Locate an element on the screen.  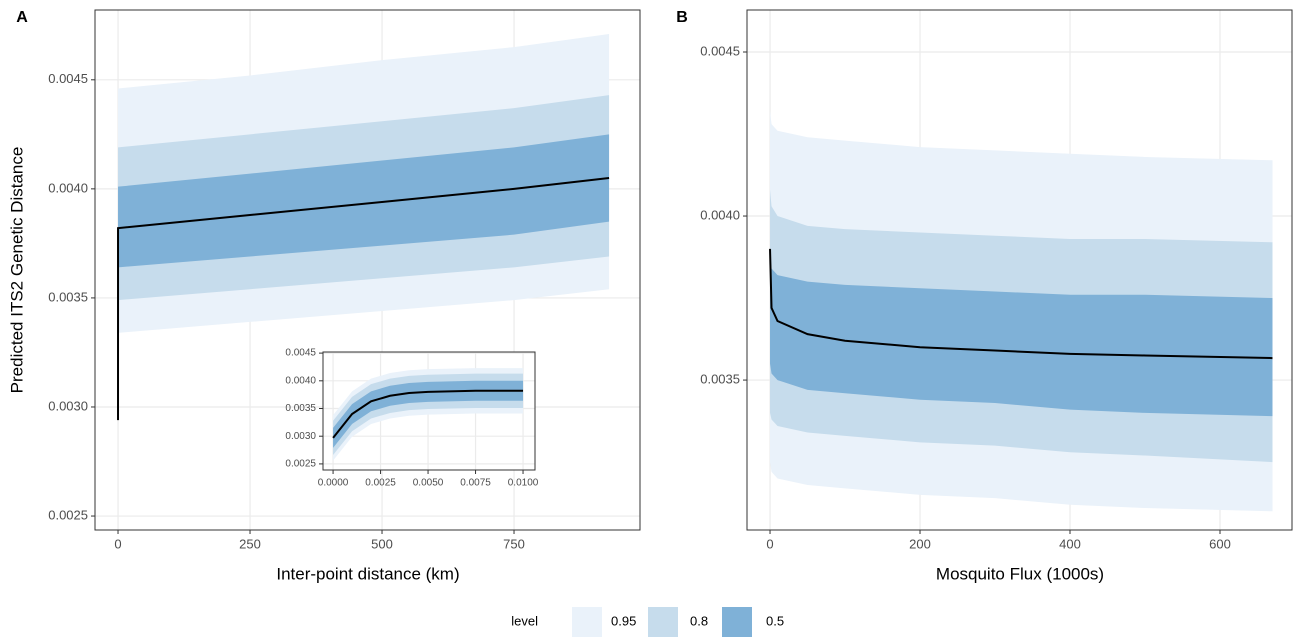
x-tick-label: 0.0075 is located at coordinates (475, 483).